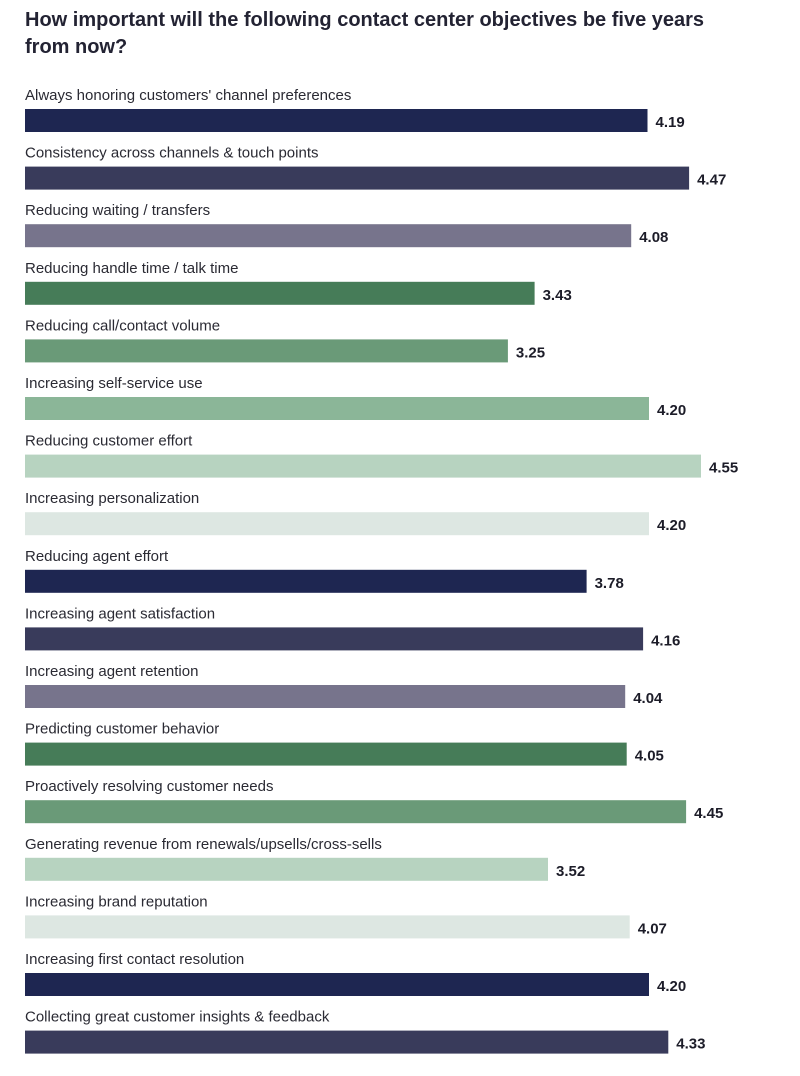 Image resolution: width=800 pixels, height=1076 pixels. I want to click on value-label: 4.33, so click(690, 1044).